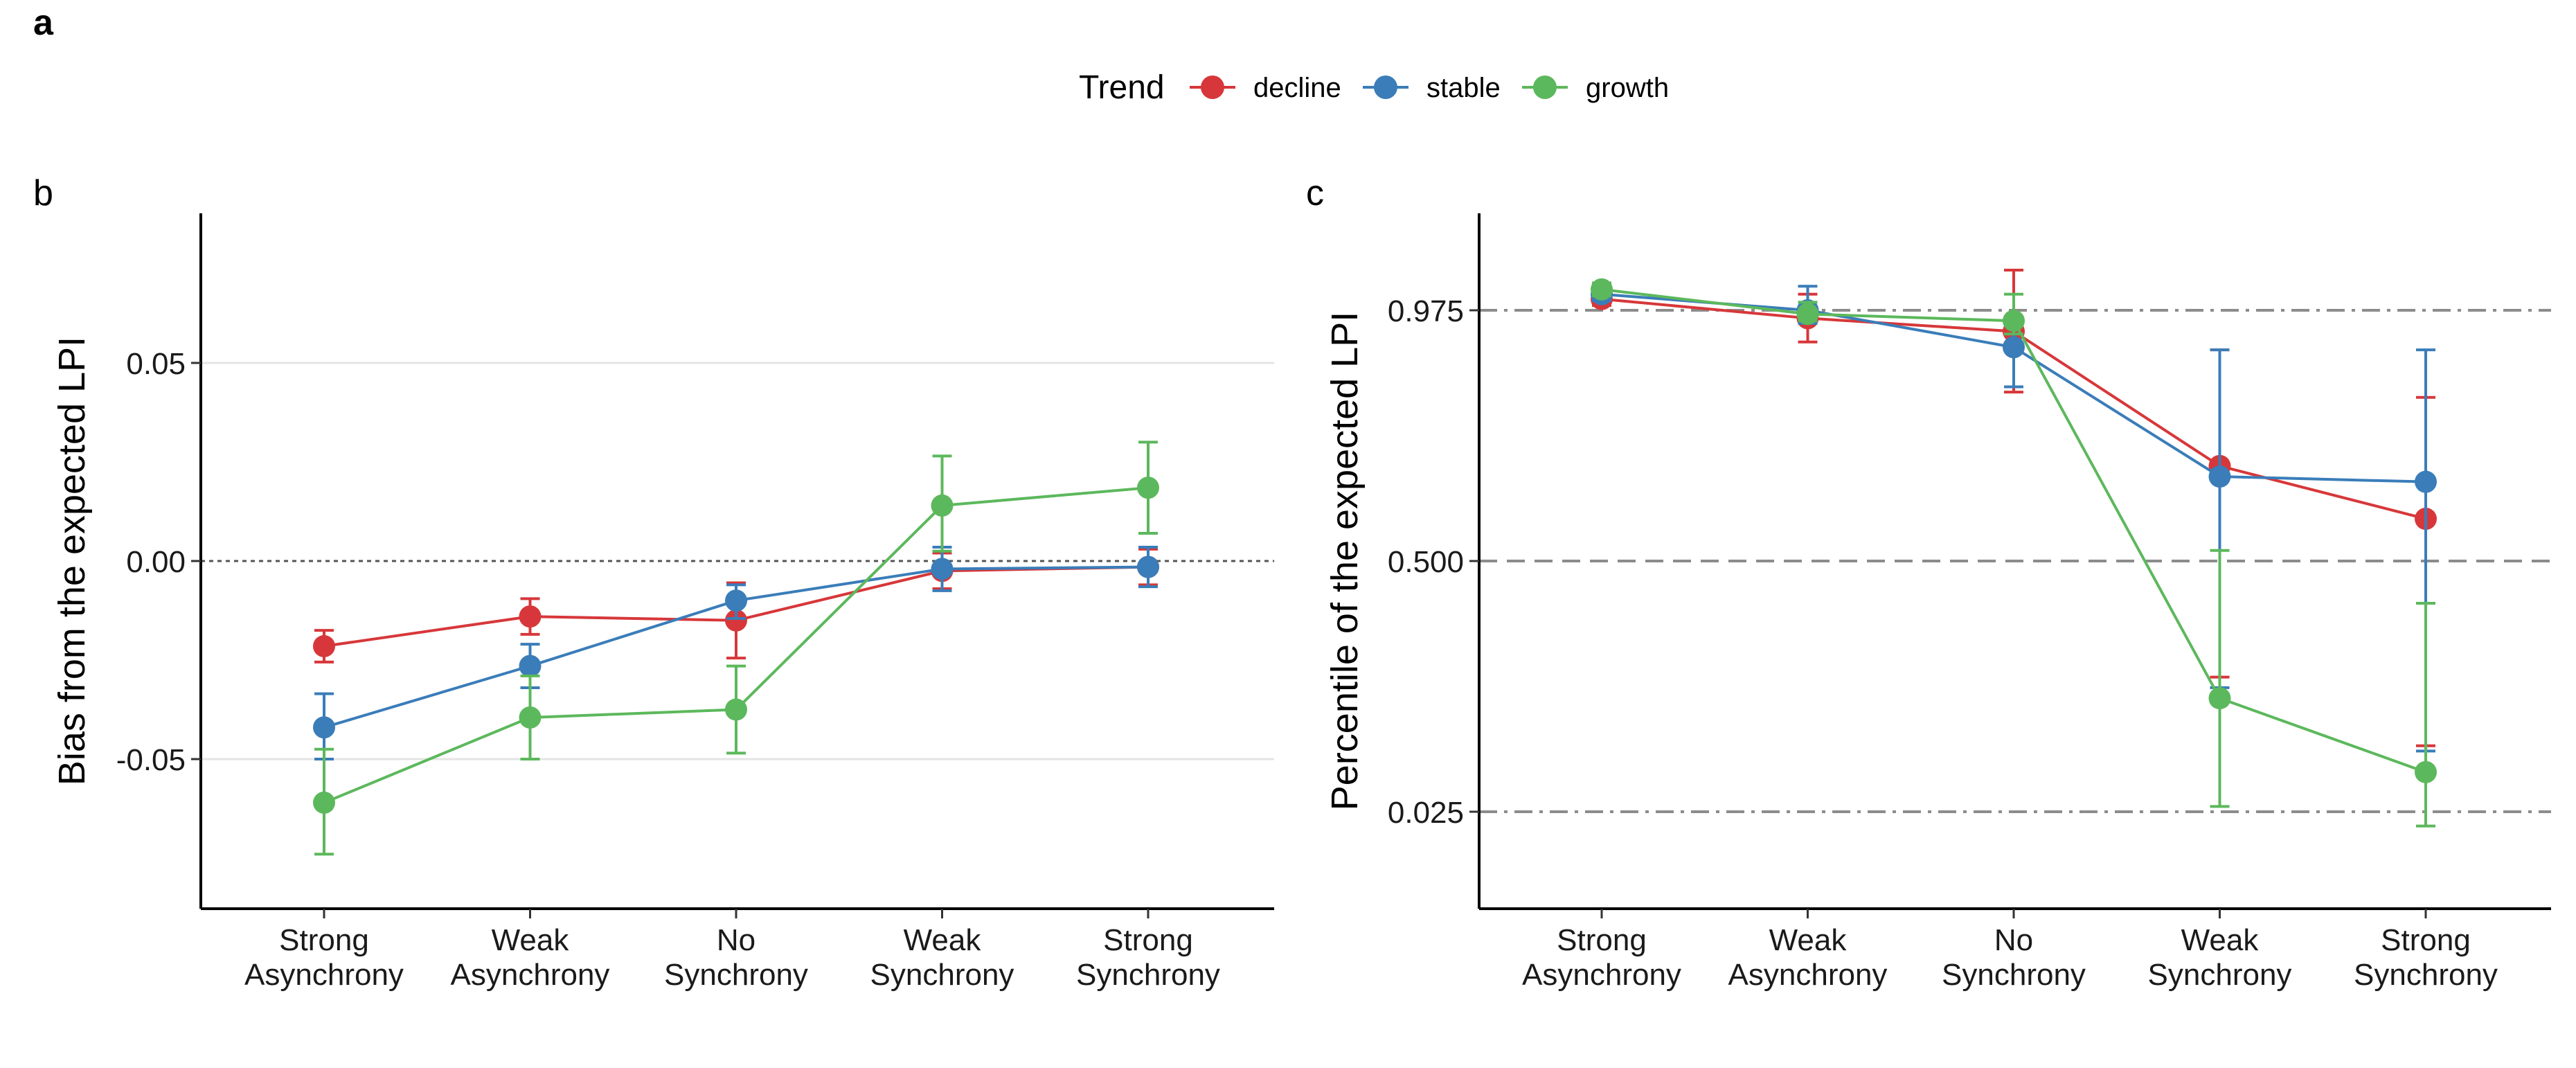 This screenshot has height=1068, width=2576. I want to click on panel-label-b: b, so click(43, 193).